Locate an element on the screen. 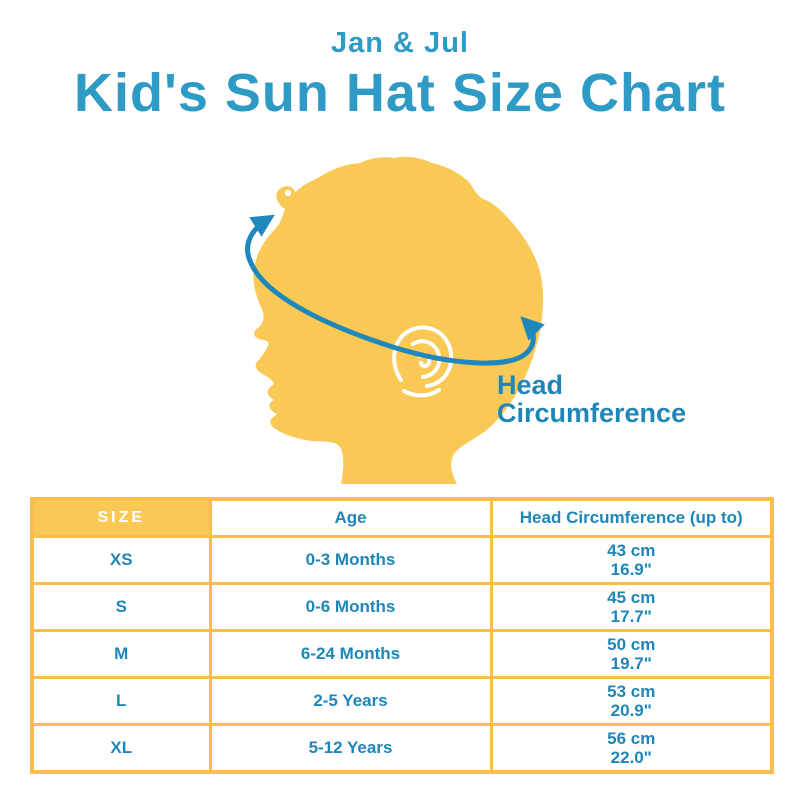 The height and width of the screenshot is (800, 800). circumference-inches: 19.7" is located at coordinates (631, 663).